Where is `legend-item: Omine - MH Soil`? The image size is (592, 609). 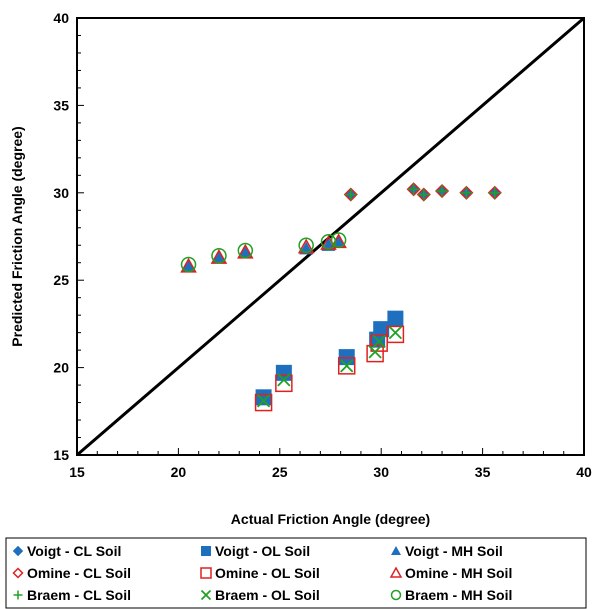
legend-item: Omine - MH Soil is located at coordinates (450, 573).